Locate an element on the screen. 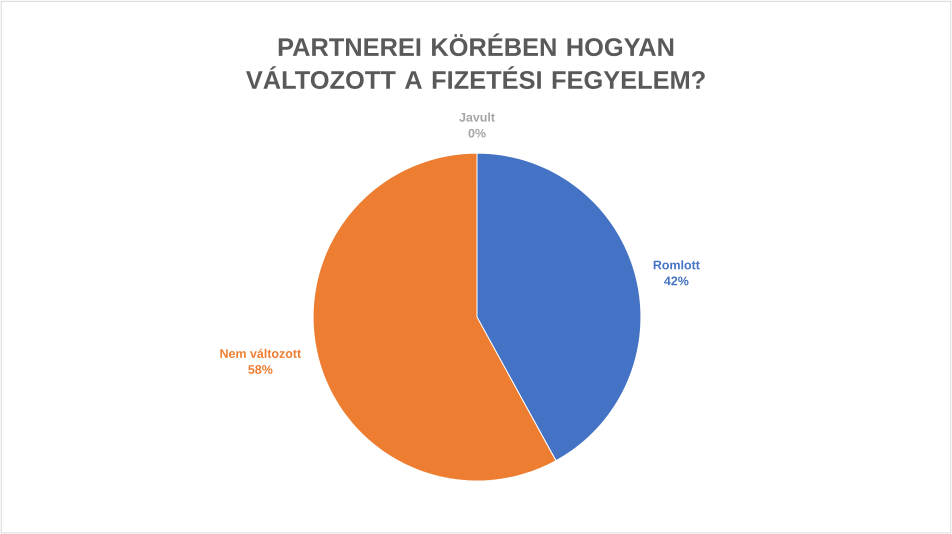 The height and width of the screenshot is (534, 952). slice-label: Nem változott is located at coordinates (260, 353).